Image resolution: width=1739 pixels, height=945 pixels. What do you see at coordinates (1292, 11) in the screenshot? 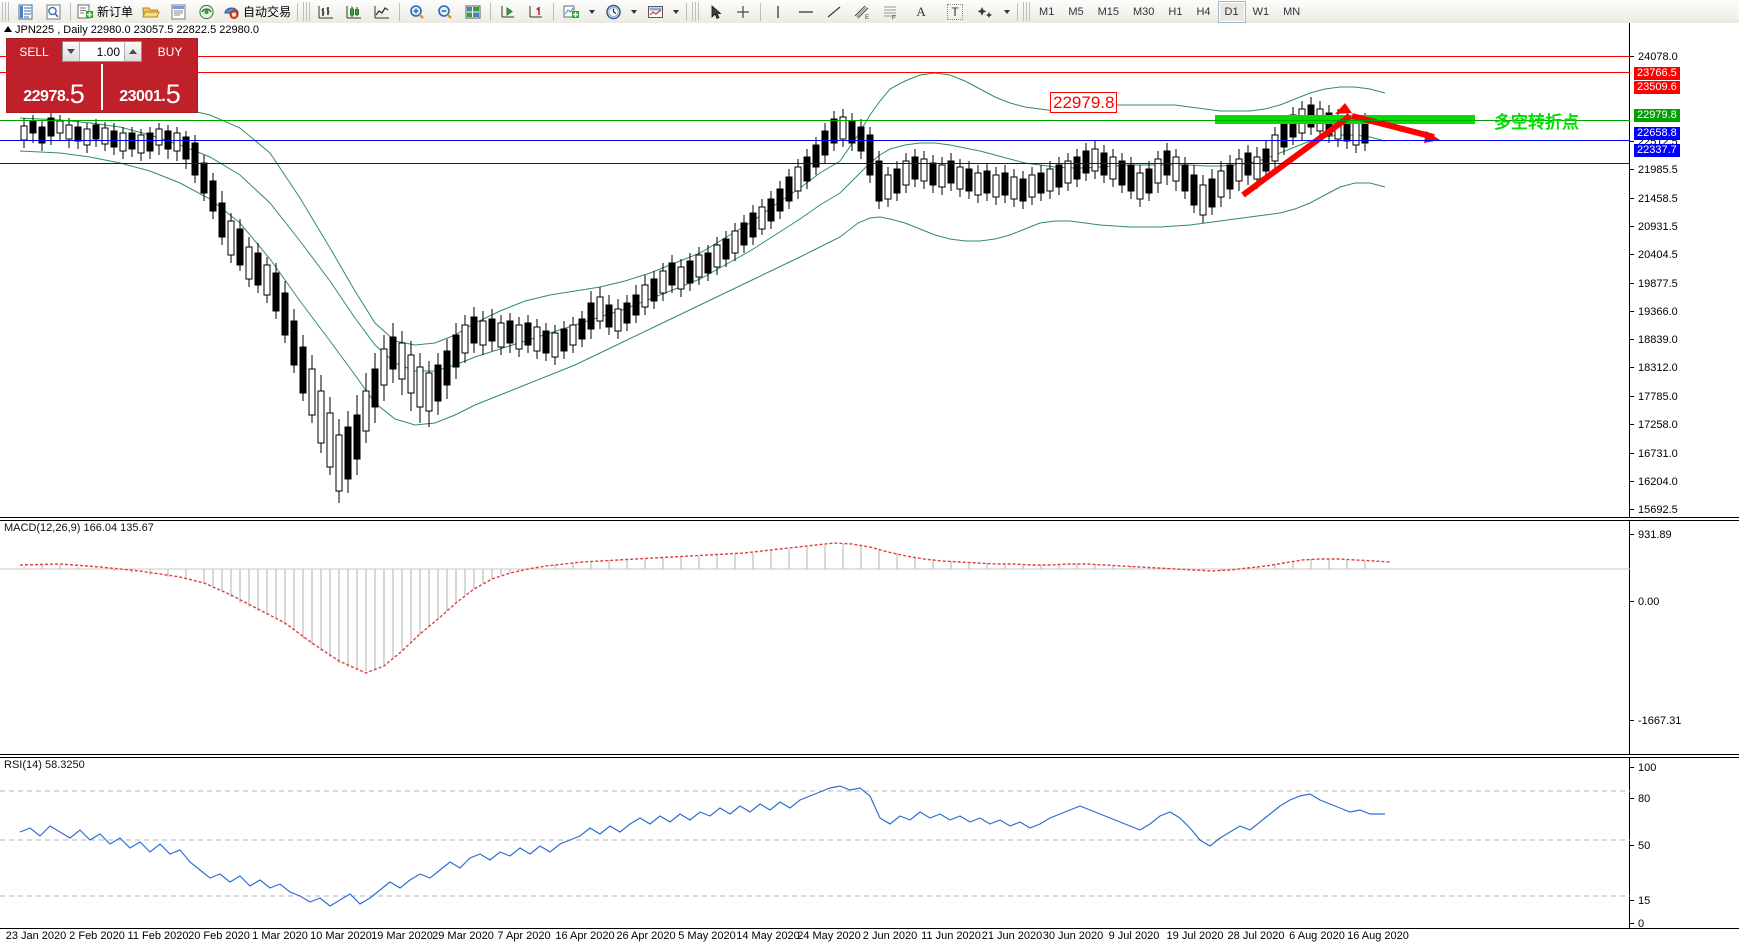
I see `timeframe-mn: MN` at bounding box center [1292, 11].